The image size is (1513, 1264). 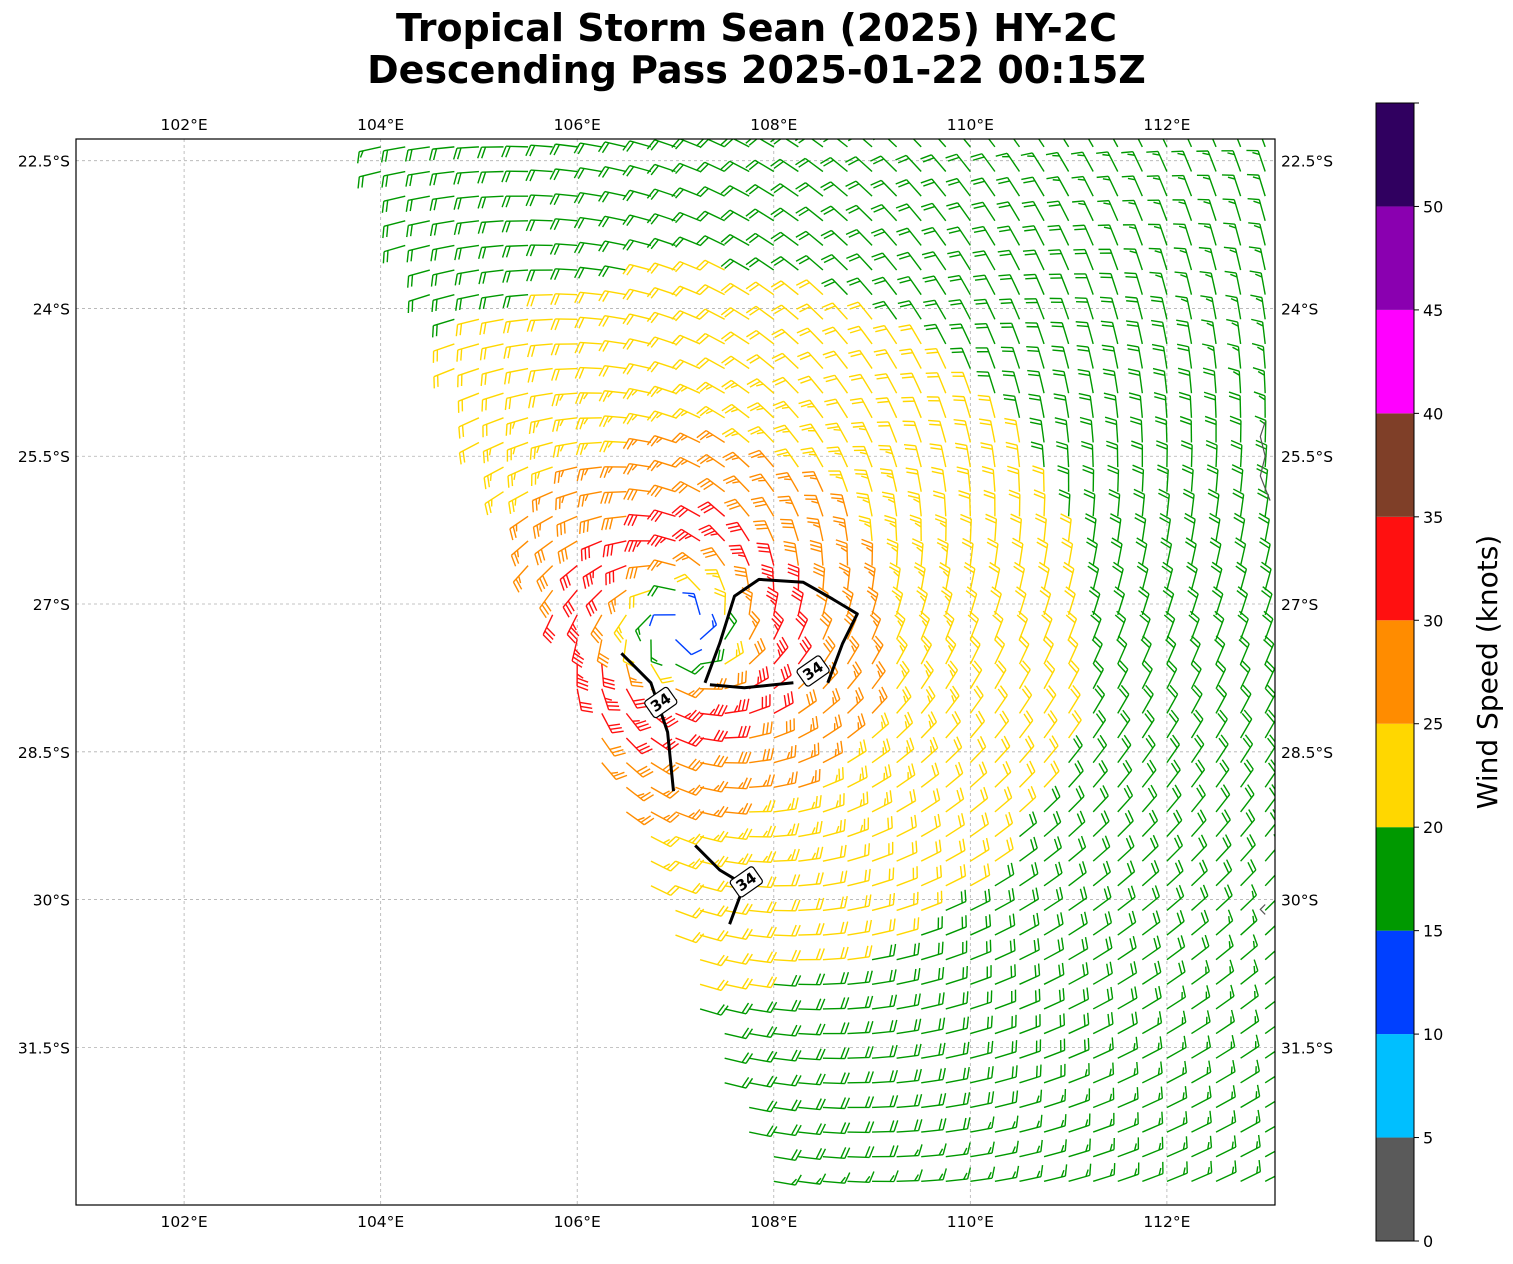 What do you see at coordinates (781, 630) in the screenshot?
I see `contour-34kt` at bounding box center [781, 630].